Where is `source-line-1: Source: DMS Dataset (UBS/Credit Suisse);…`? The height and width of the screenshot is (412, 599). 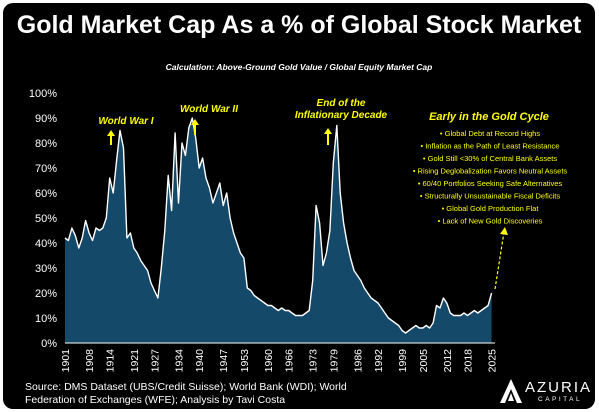 source-line-1: Source: DMS Dataset (UBS/Credit Suisse);… is located at coordinates (186, 387).